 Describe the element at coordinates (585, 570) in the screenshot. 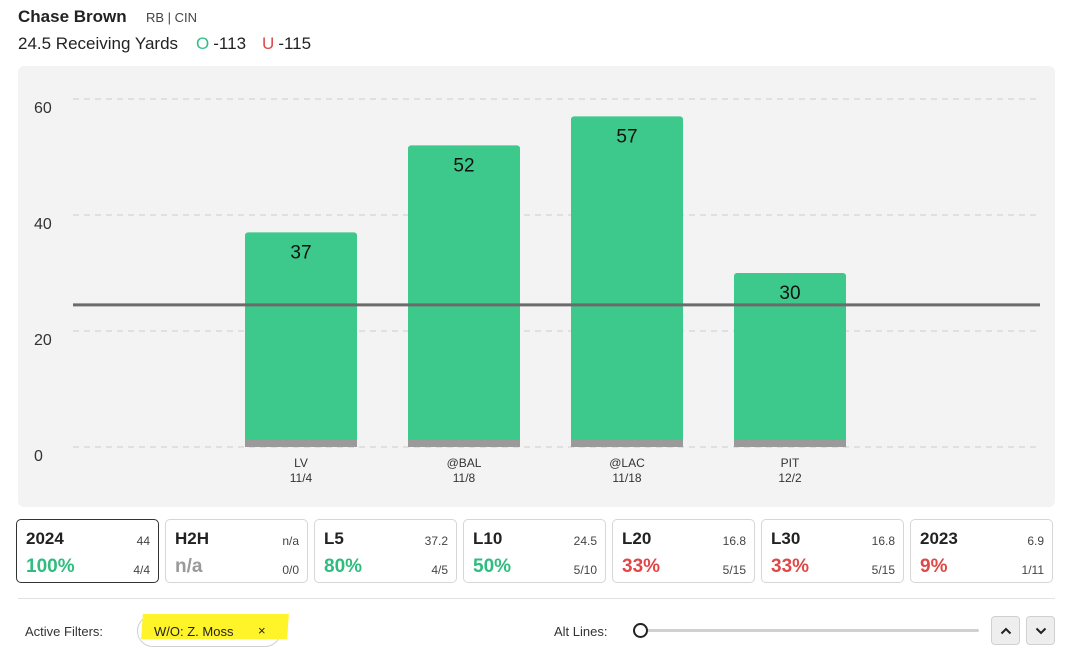

I see `stat-hit-count: 5/10` at that location.